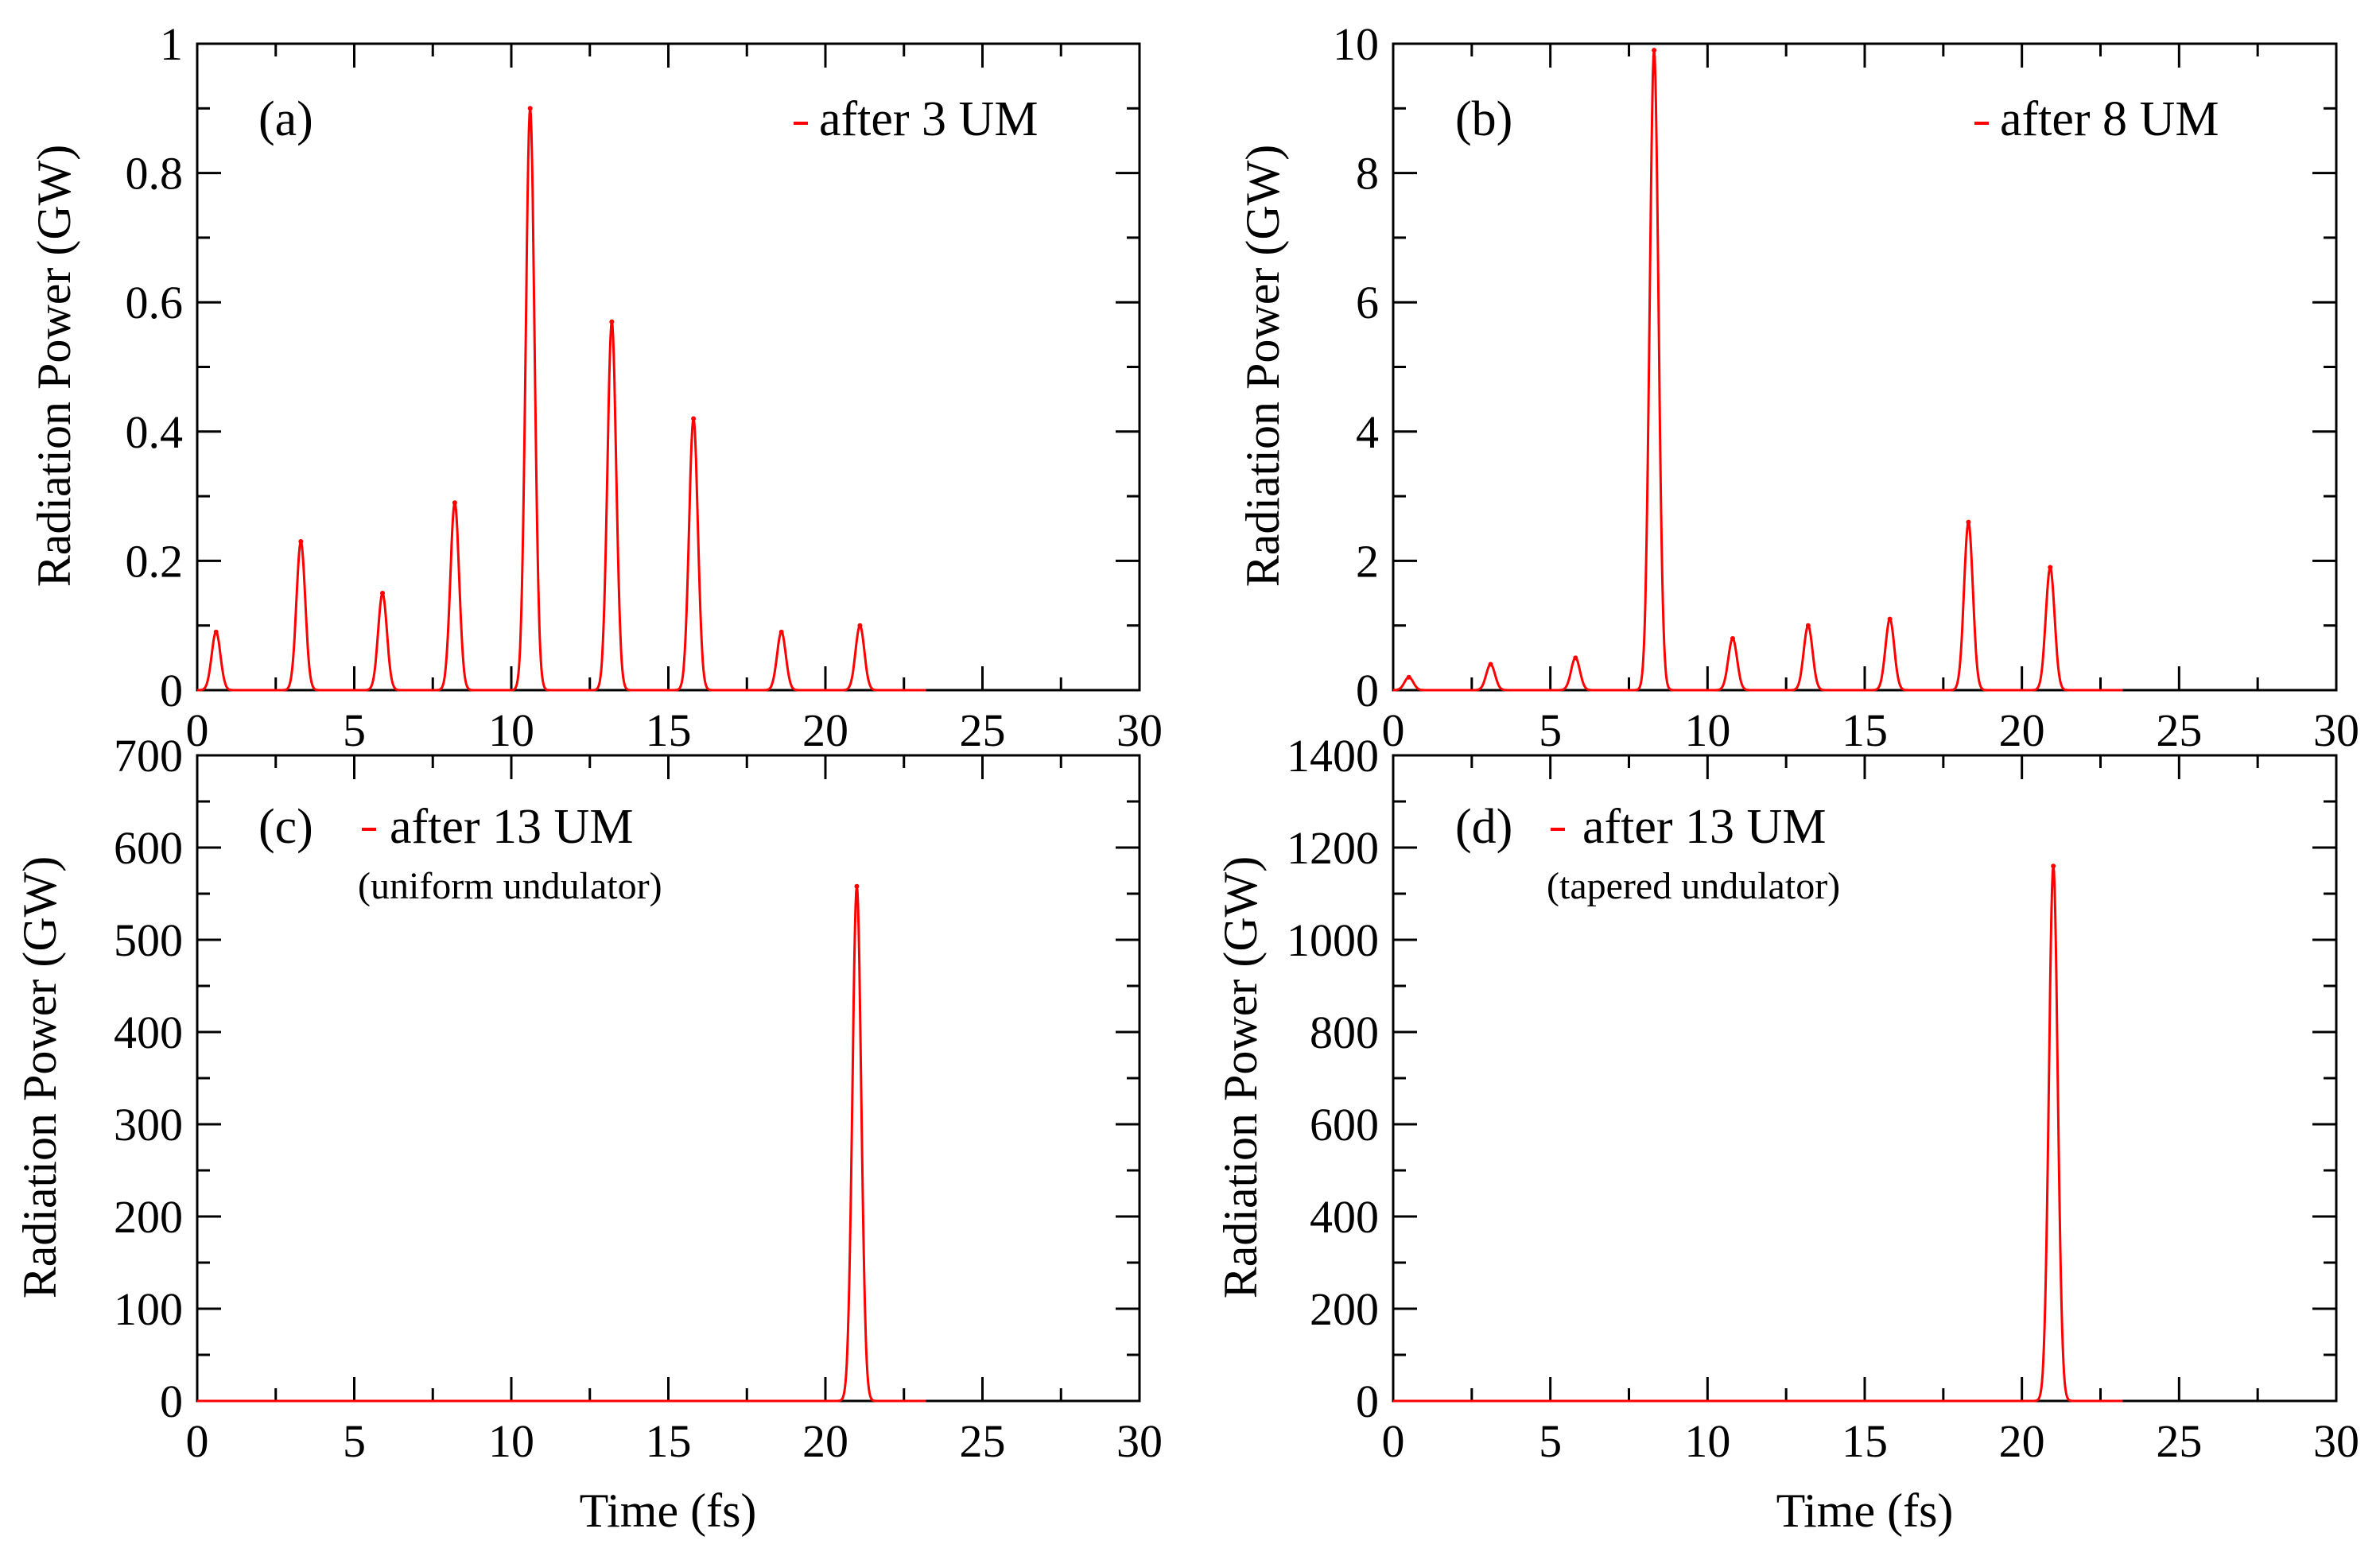 Image resolution: width=2380 pixels, height=1556 pixels. What do you see at coordinates (148, 1309) in the screenshot?
I see `y-tick-label: 100` at bounding box center [148, 1309].